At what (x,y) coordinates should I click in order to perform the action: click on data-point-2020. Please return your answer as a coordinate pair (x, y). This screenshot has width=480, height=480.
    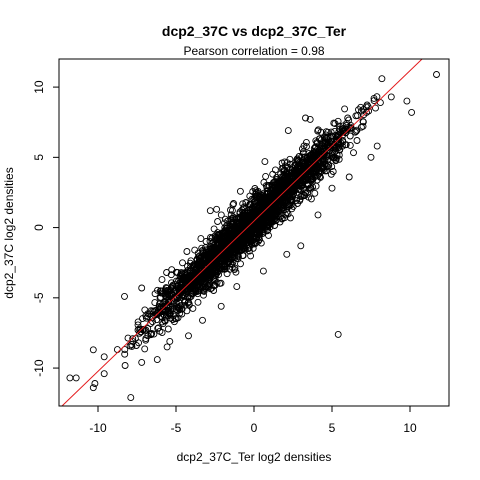
    Looking at the image, I should click on (187, 277).